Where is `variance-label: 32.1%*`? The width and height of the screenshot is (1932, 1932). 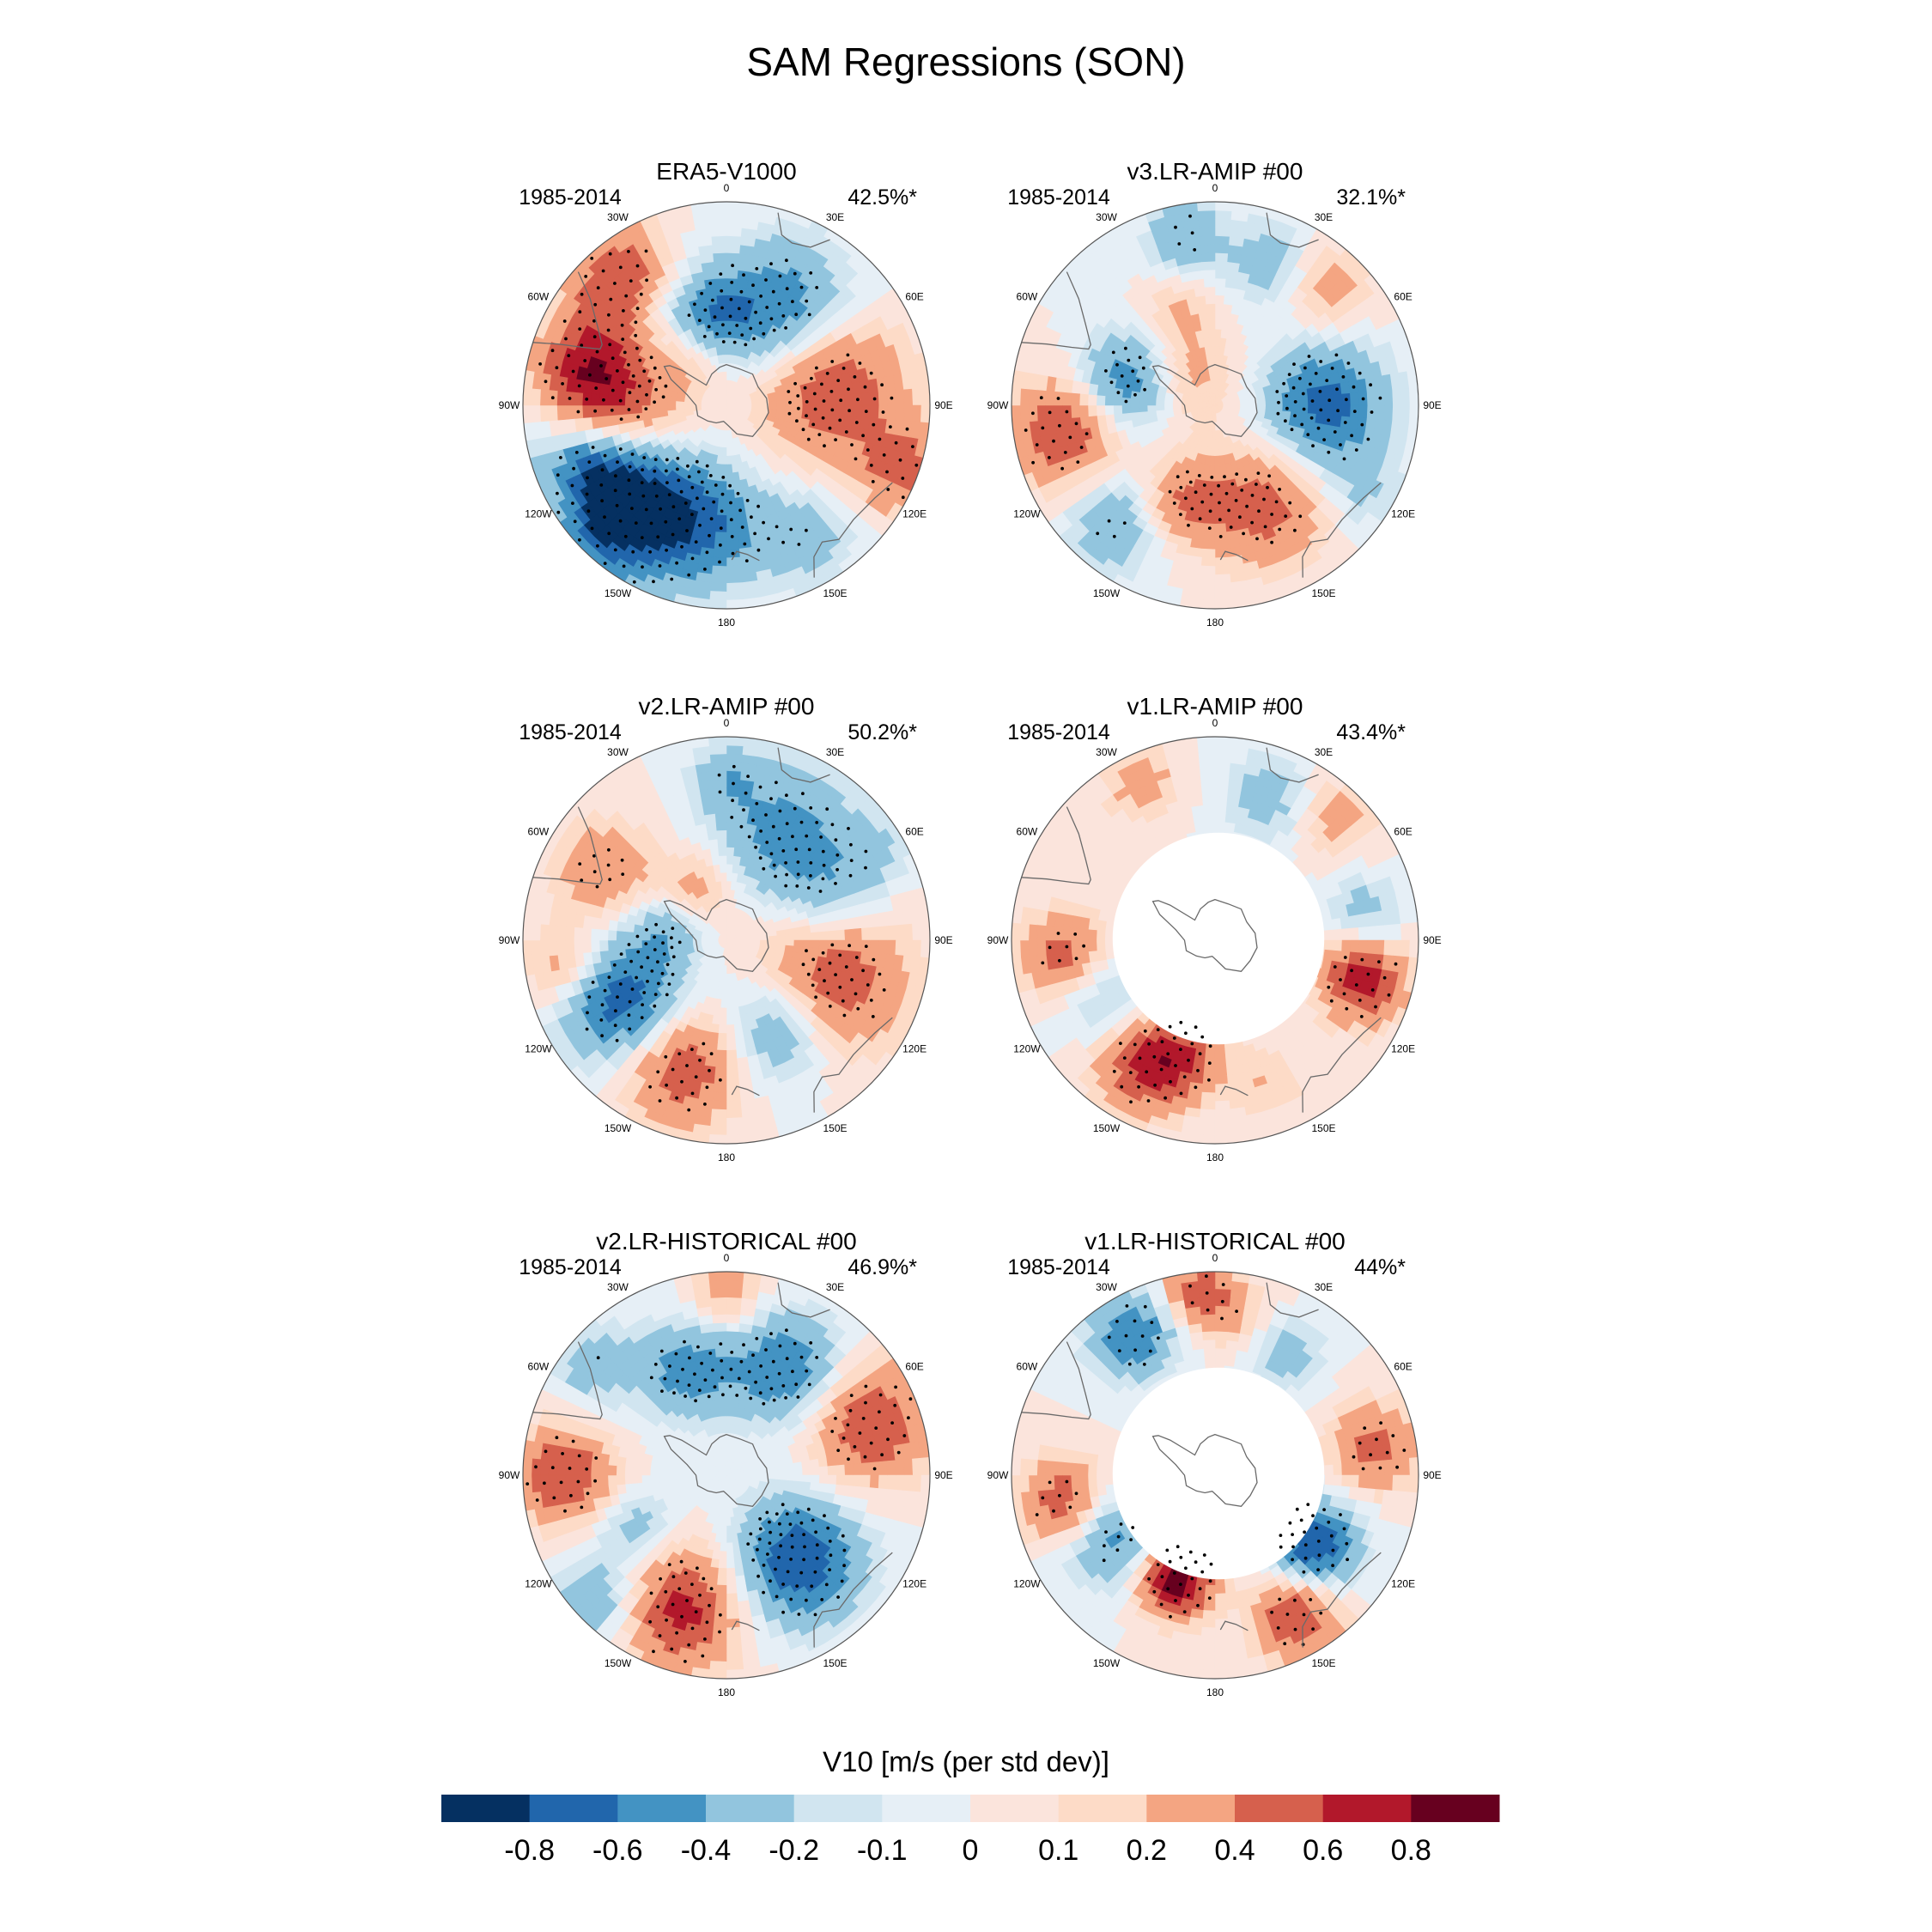
variance-label: 32.1%* is located at coordinates (1371, 197).